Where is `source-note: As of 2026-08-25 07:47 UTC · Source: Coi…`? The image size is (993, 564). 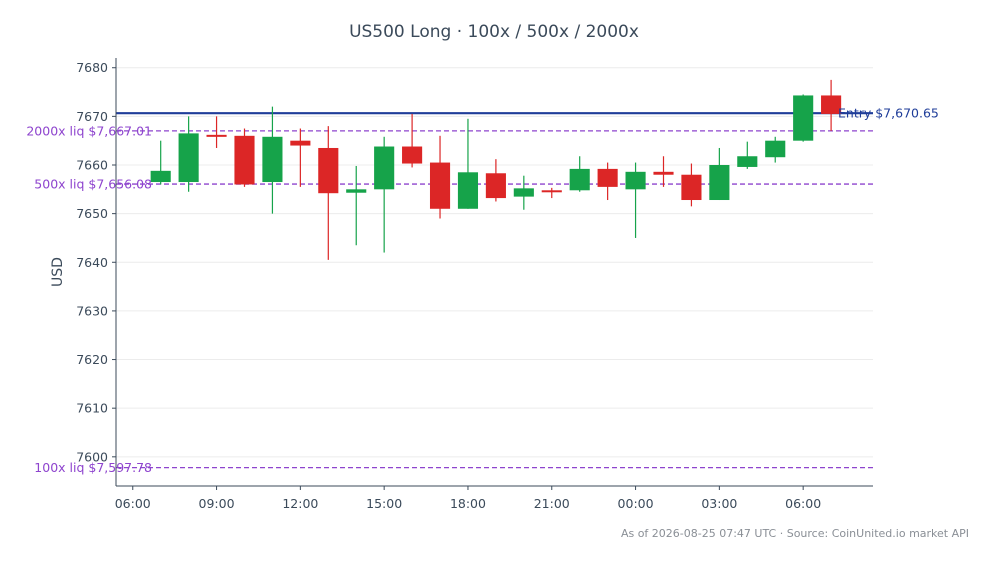 source-note: As of 2026-08-25 07:47 UTC · Source: Coi… is located at coordinates (795, 533).